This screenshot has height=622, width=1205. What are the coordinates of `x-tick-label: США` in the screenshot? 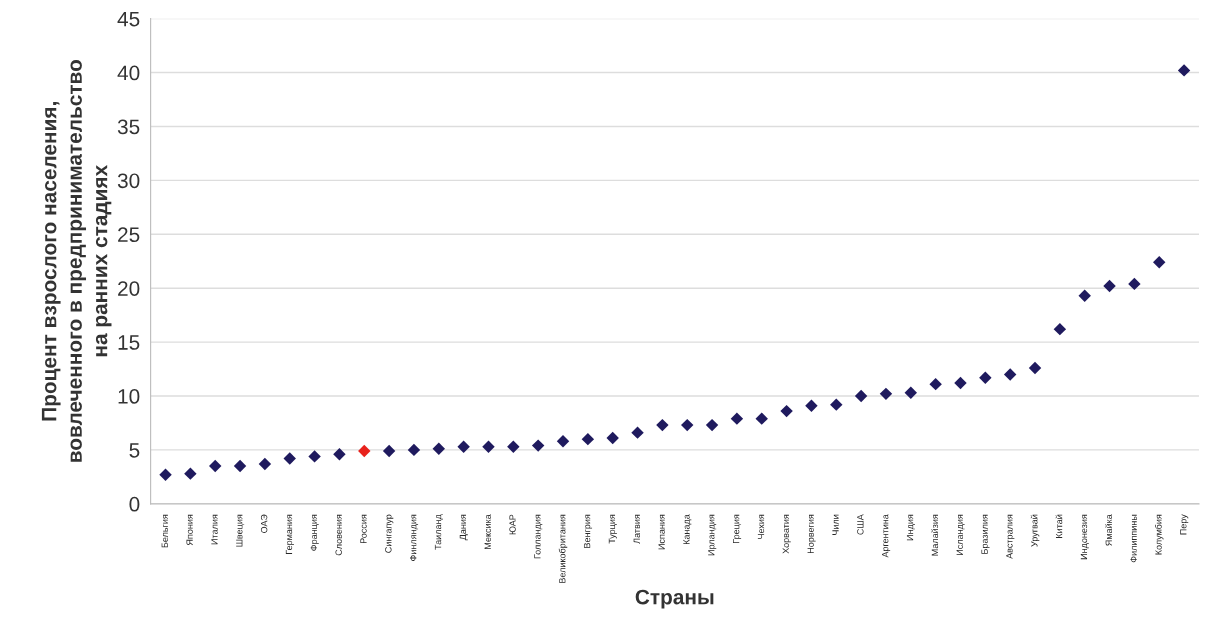 It's located at (860, 524).